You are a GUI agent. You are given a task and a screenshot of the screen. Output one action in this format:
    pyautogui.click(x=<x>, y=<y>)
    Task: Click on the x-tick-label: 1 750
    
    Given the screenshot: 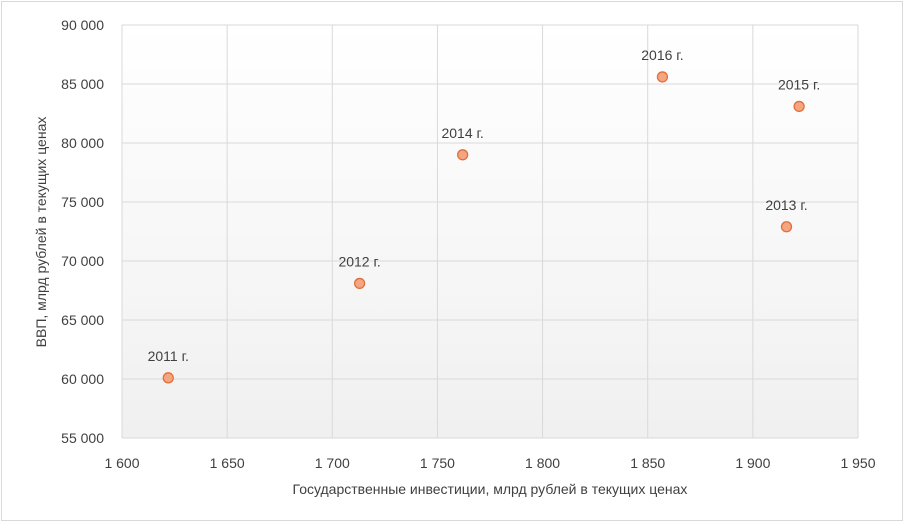 What is the action you would take?
    pyautogui.click(x=437, y=463)
    